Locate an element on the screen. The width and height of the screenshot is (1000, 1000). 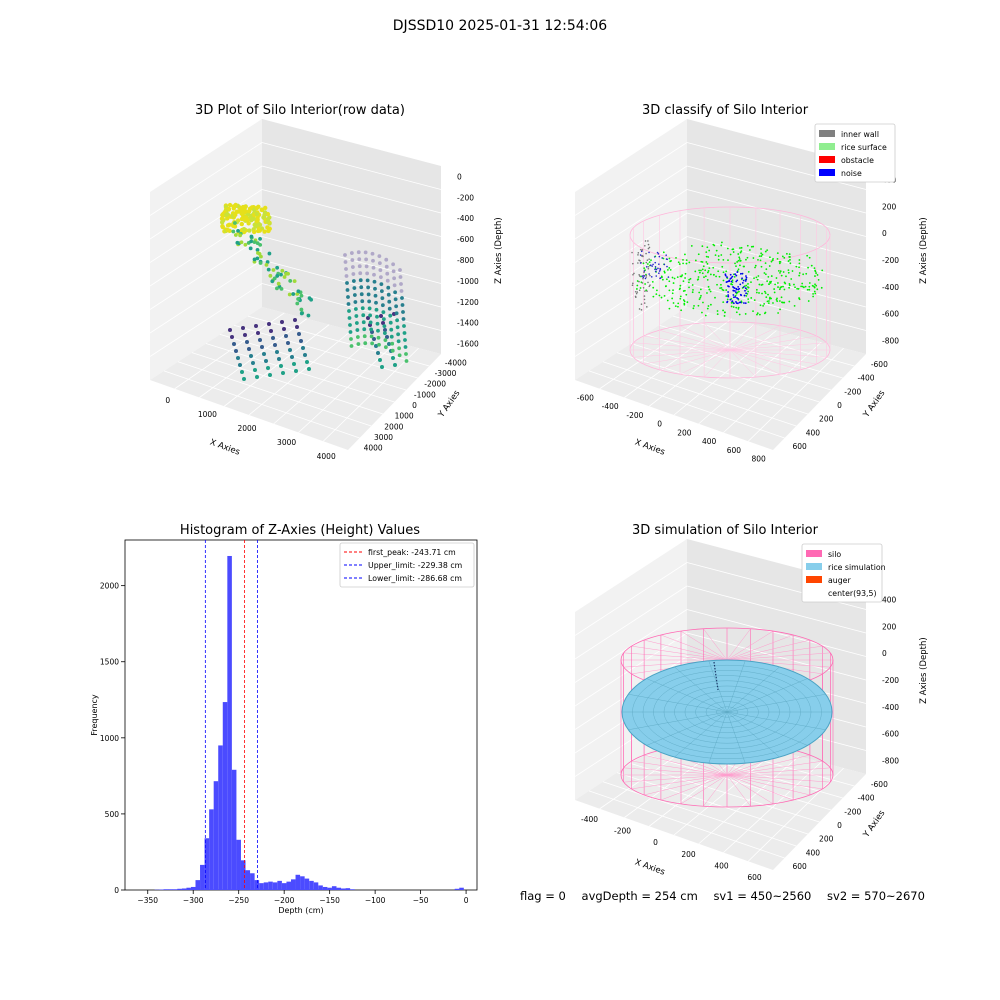
y-tick-label: 2000 is located at coordinates (109, 586).